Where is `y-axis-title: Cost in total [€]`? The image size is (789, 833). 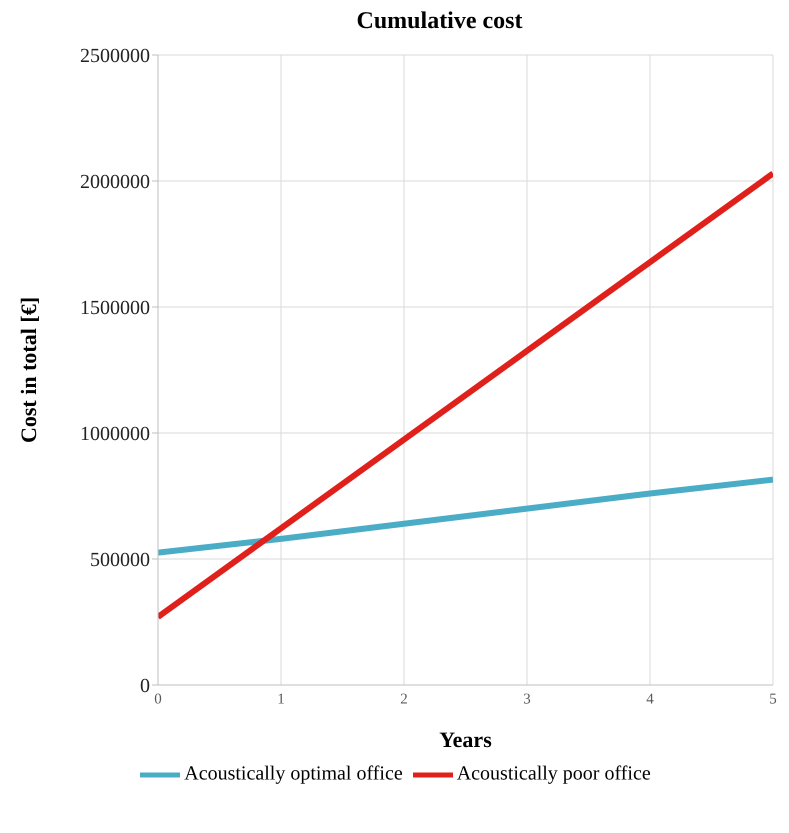
y-axis-title: Cost in total [€] is located at coordinates (28, 370).